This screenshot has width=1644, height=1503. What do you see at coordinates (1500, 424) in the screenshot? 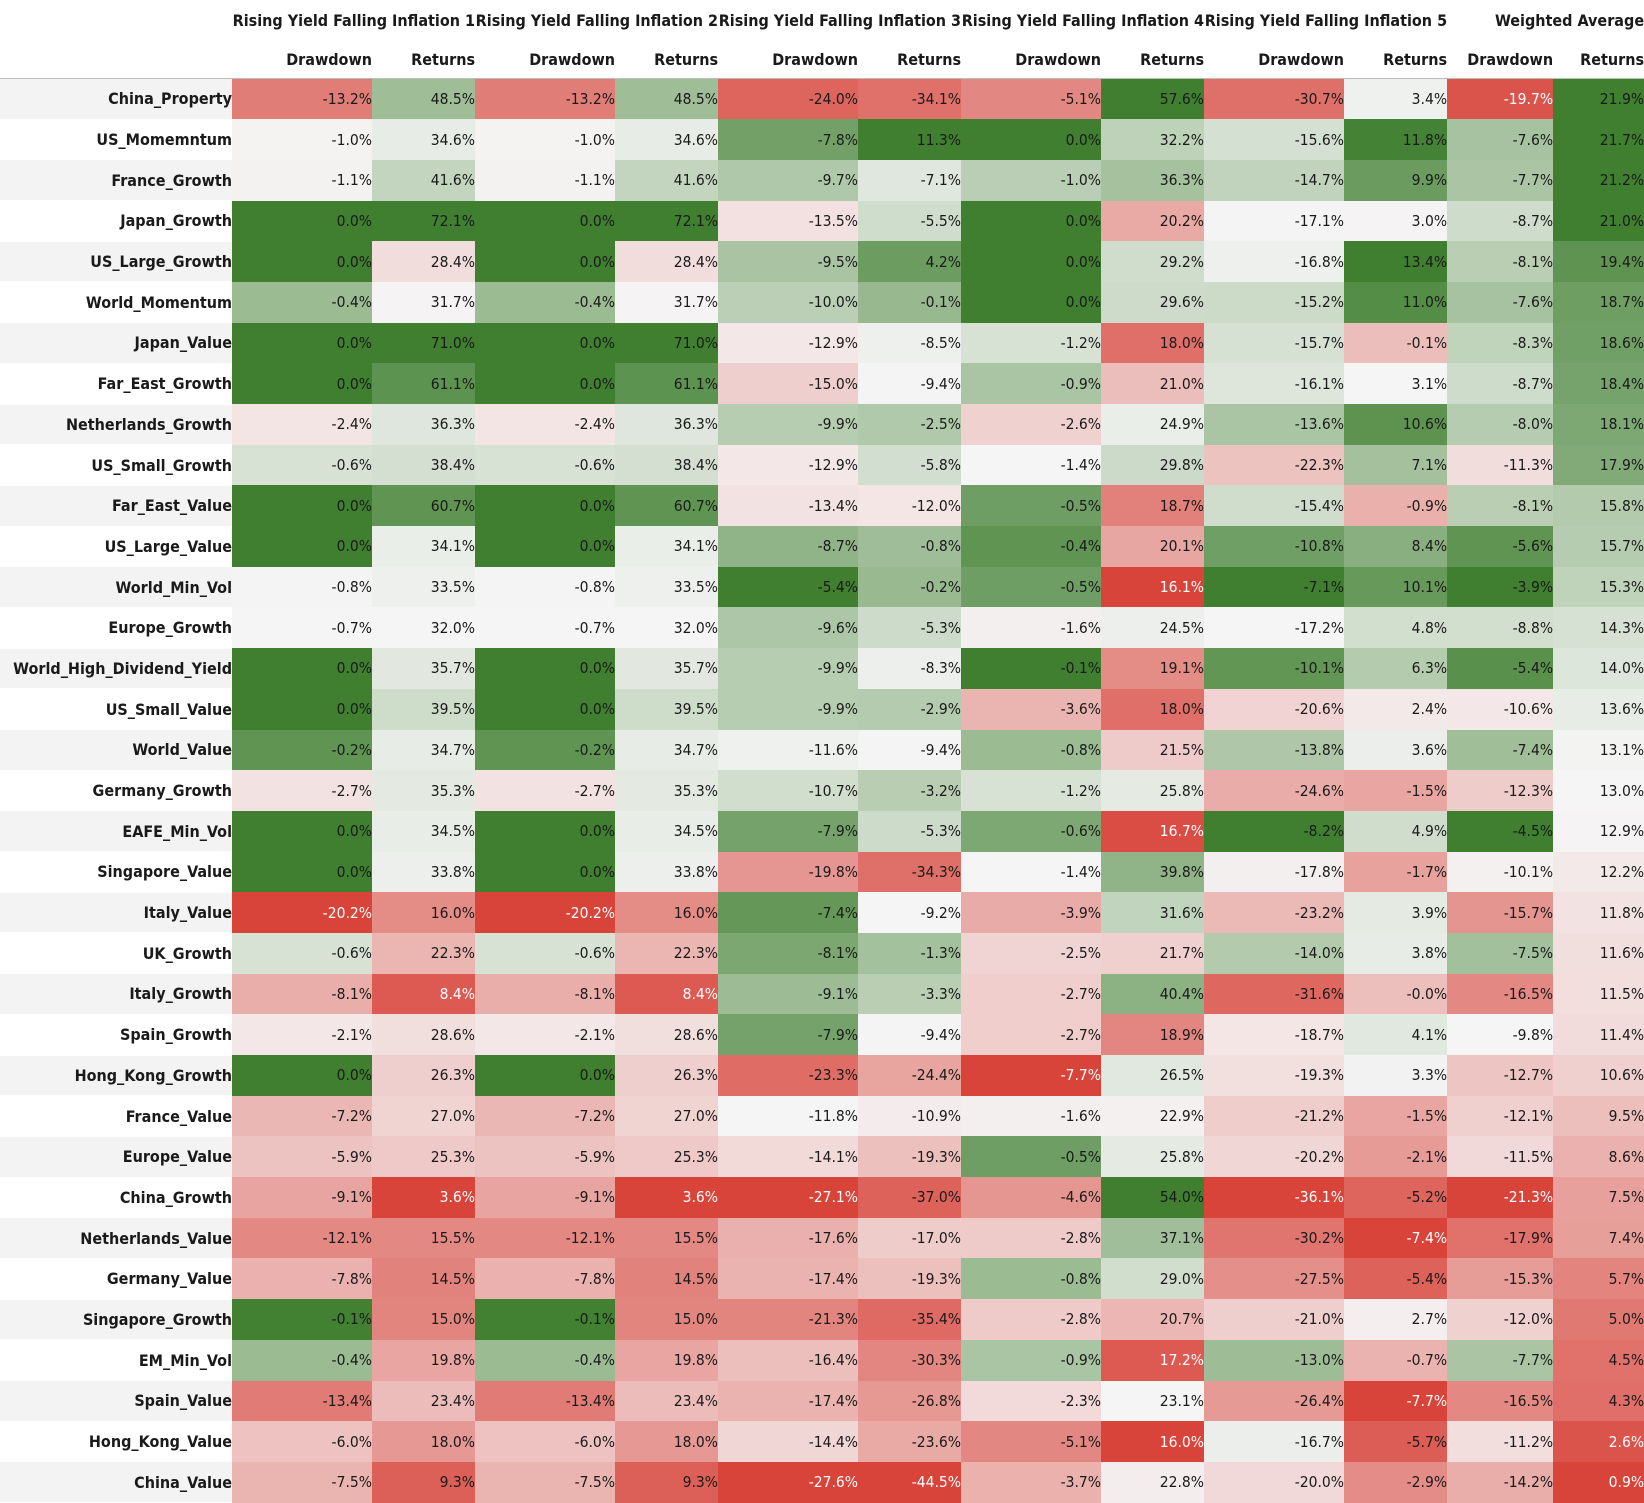
I see `drawdown-cell: -8.0%` at bounding box center [1500, 424].